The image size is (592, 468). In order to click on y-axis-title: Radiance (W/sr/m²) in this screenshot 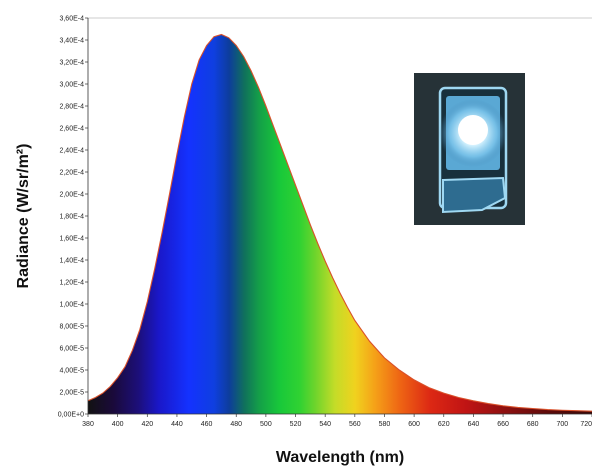, I will do `click(23, 216)`.